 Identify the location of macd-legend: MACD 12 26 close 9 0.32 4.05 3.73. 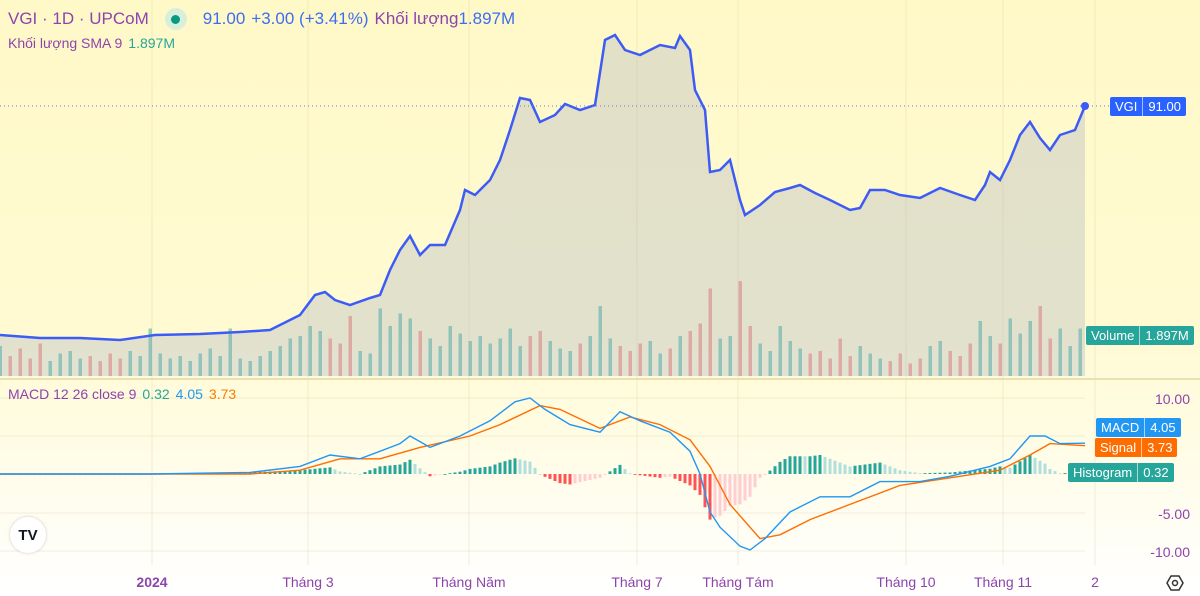
(122, 394).